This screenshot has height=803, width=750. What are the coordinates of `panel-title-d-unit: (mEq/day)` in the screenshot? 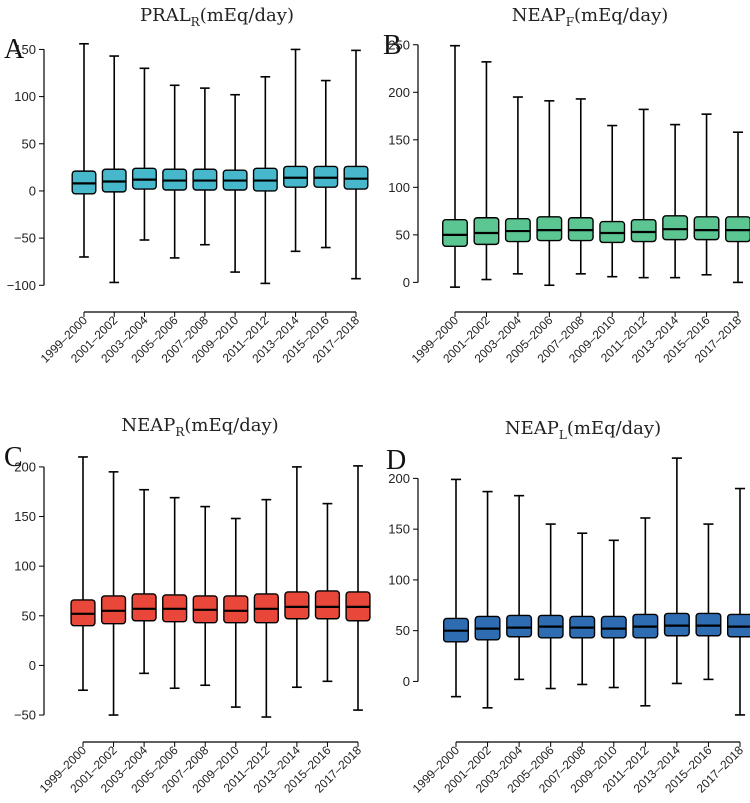 It's located at (614, 428).